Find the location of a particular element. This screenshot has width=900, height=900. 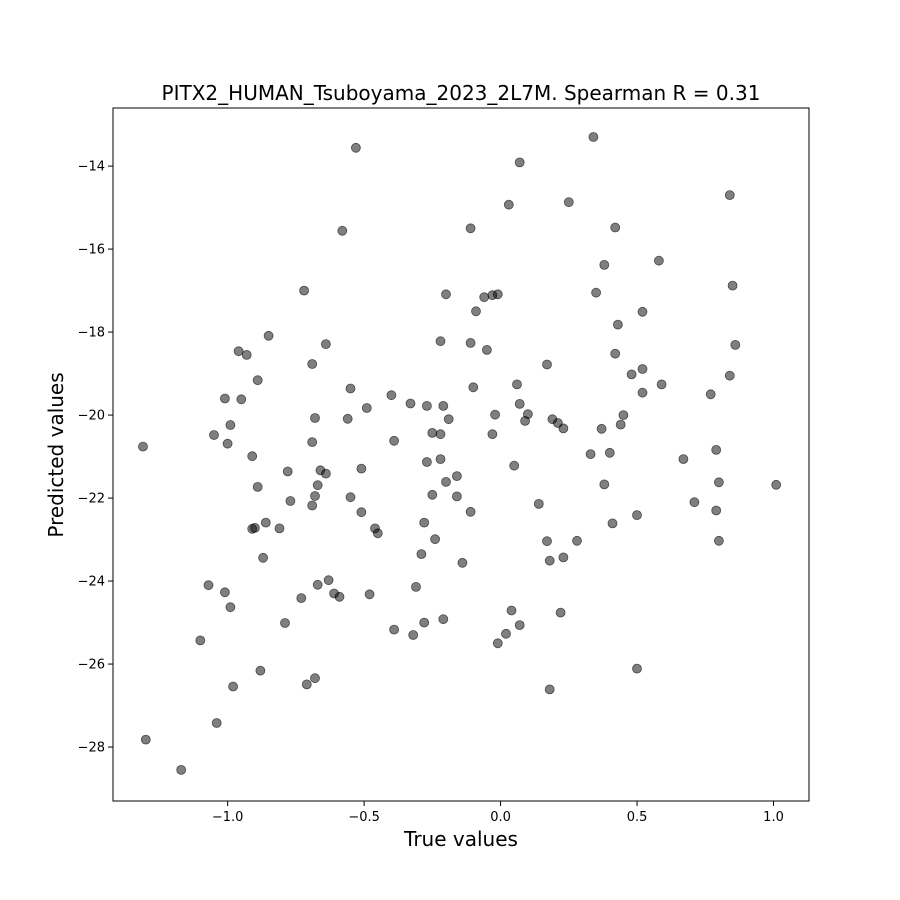

x-tick-label: −0.5 is located at coordinates (364, 817).